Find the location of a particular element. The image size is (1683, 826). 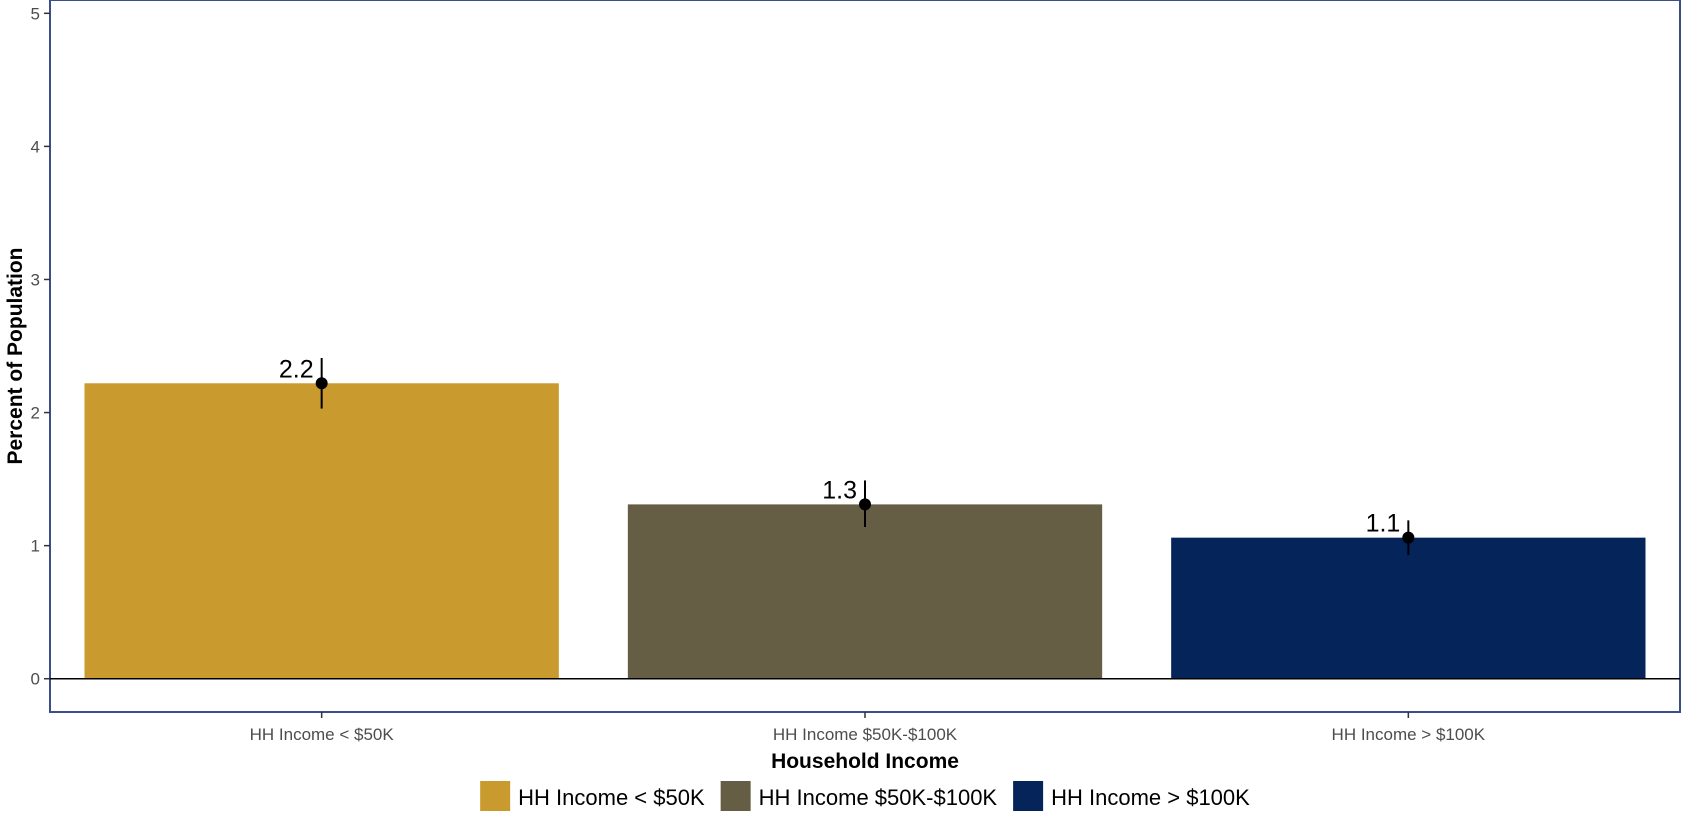

data-label: 1.1 is located at coordinates (1383, 524).